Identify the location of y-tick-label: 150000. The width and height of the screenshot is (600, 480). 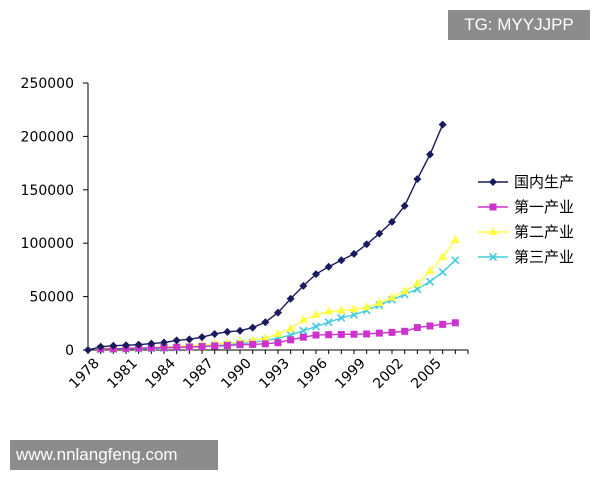
(47, 191).